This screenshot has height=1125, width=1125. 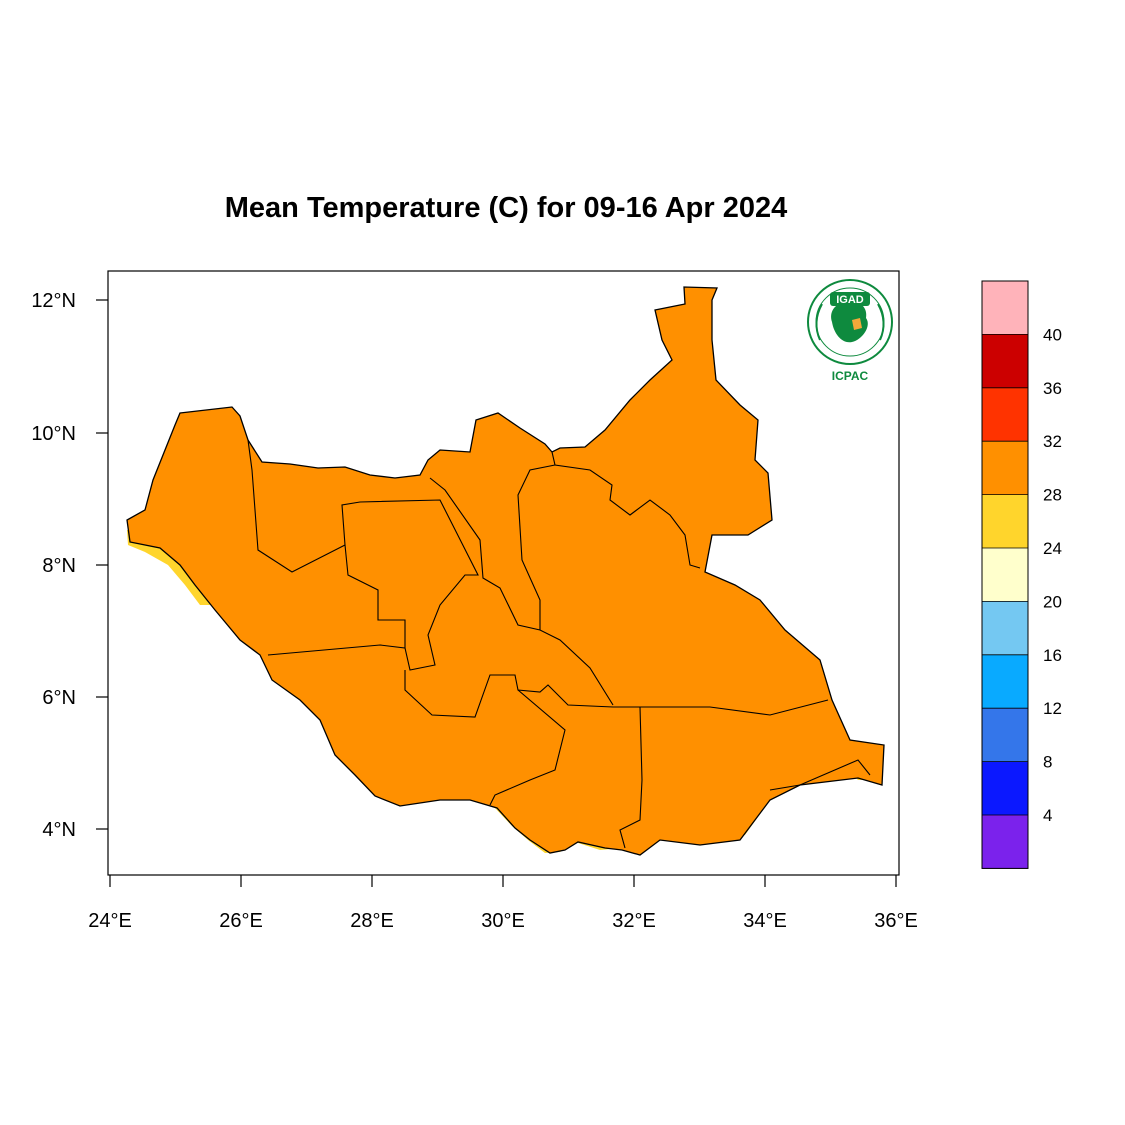 What do you see at coordinates (1047, 815) in the screenshot?
I see `colorbar-label: 4` at bounding box center [1047, 815].